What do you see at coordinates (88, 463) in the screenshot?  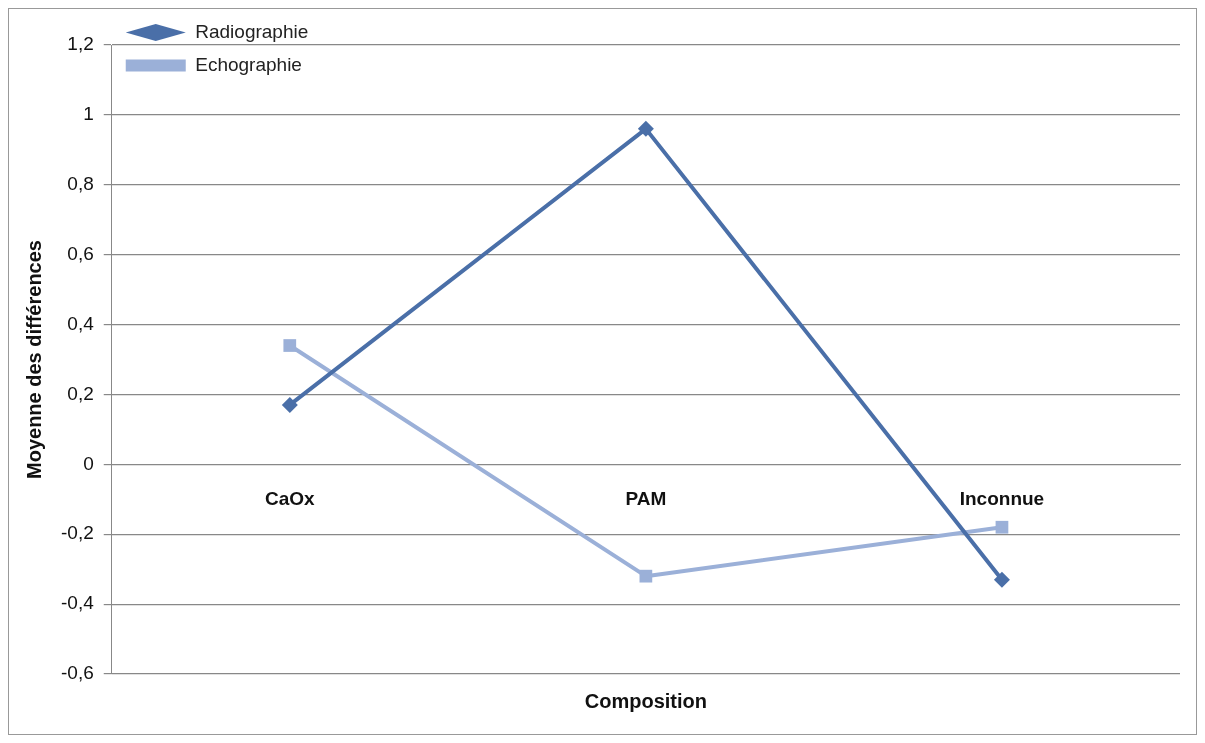 I see `y-tick-label: 0` at bounding box center [88, 463].